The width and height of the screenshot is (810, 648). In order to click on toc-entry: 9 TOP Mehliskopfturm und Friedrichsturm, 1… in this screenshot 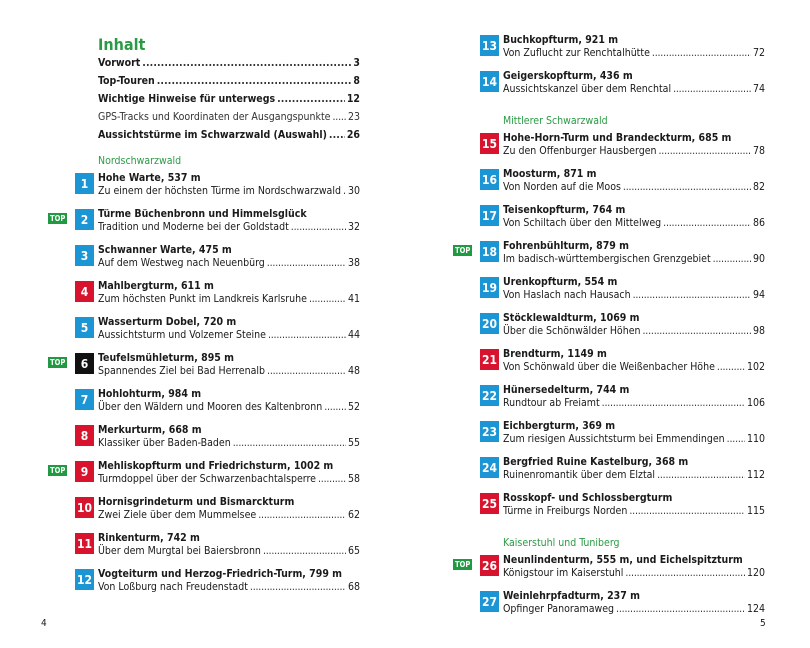, I will do `click(204, 478)`.